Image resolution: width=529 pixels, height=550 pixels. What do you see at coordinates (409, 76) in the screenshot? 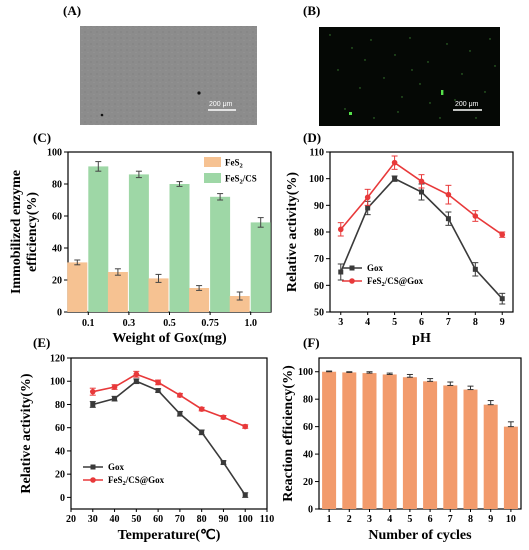
I see `micrograph-b: 200 μm` at bounding box center [409, 76].